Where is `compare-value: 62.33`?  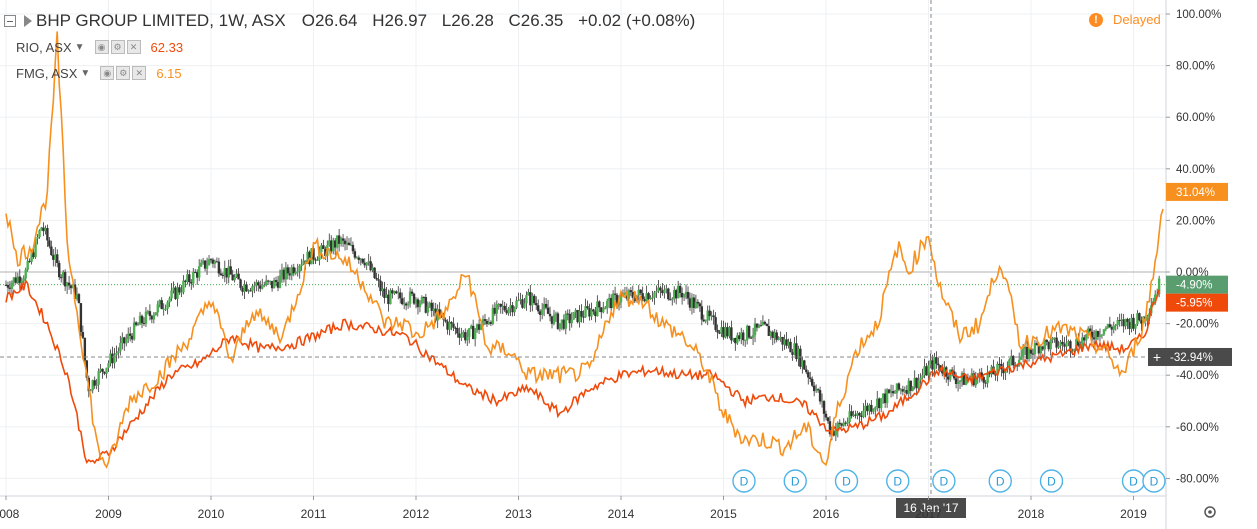 compare-value: 62.33 is located at coordinates (167, 47).